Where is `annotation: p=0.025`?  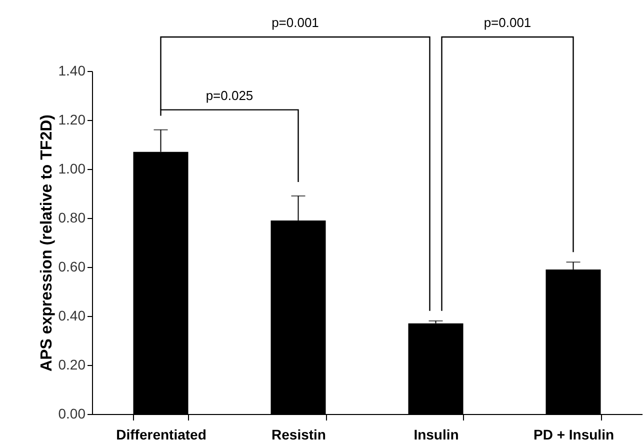
annotation: p=0.025 is located at coordinates (230, 95).